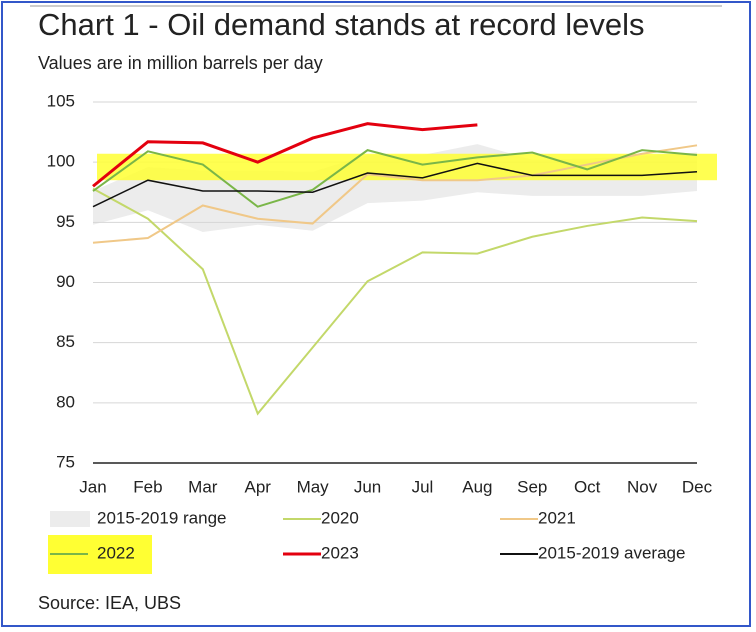 This screenshot has height=632, width=756. Describe the element at coordinates (203, 486) in the screenshot. I see `x-tick-label: Mar` at that location.